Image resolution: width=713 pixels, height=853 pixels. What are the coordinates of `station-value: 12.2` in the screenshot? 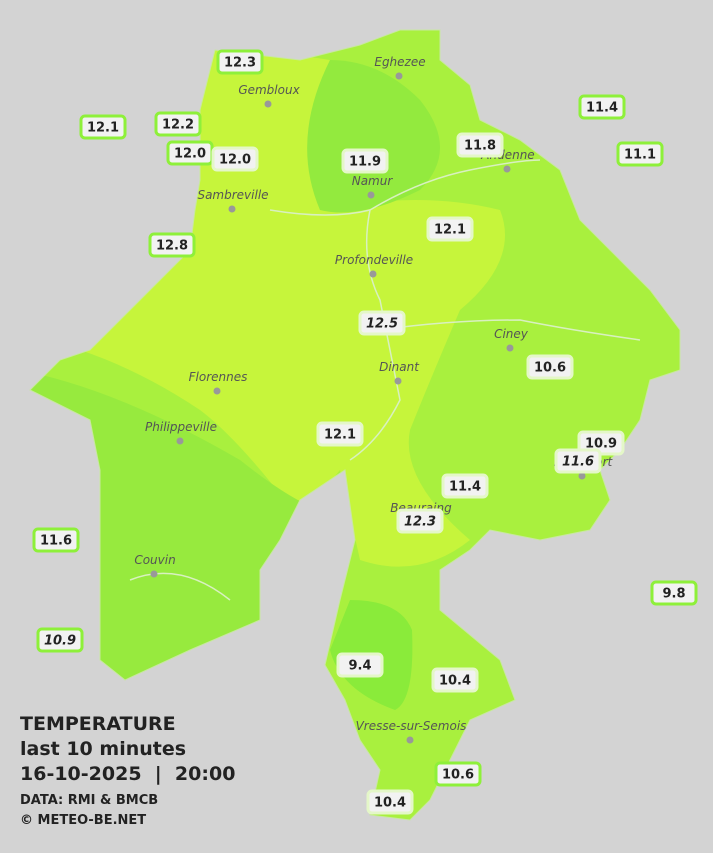 It's located at (178, 125).